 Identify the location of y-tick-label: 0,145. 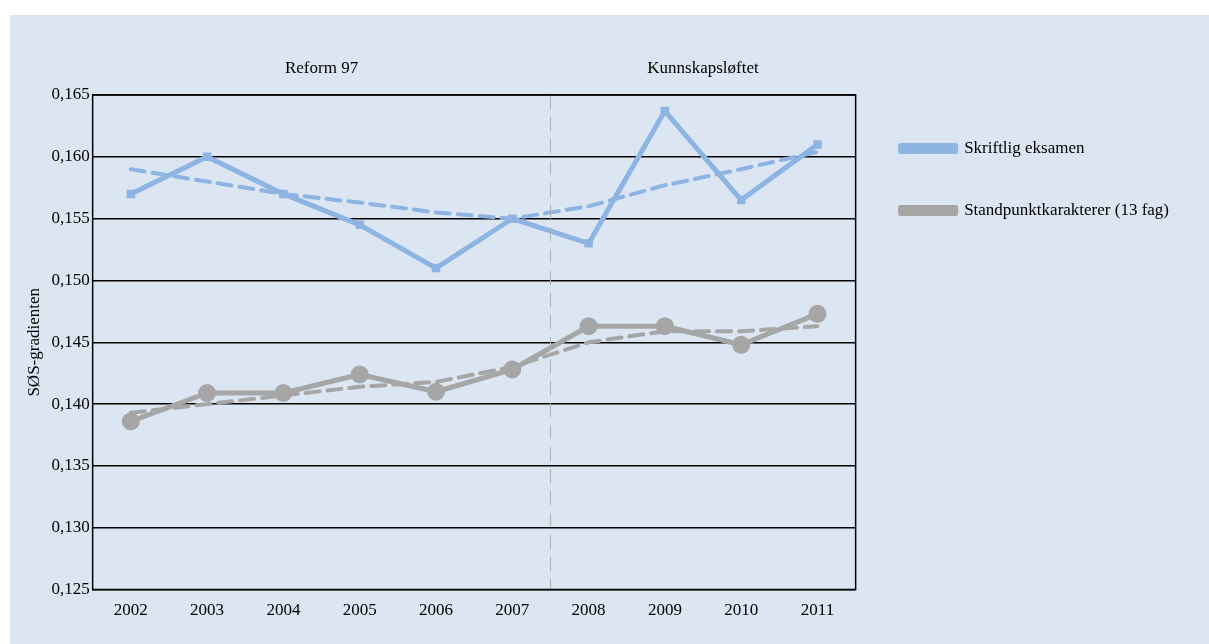
(70, 341).